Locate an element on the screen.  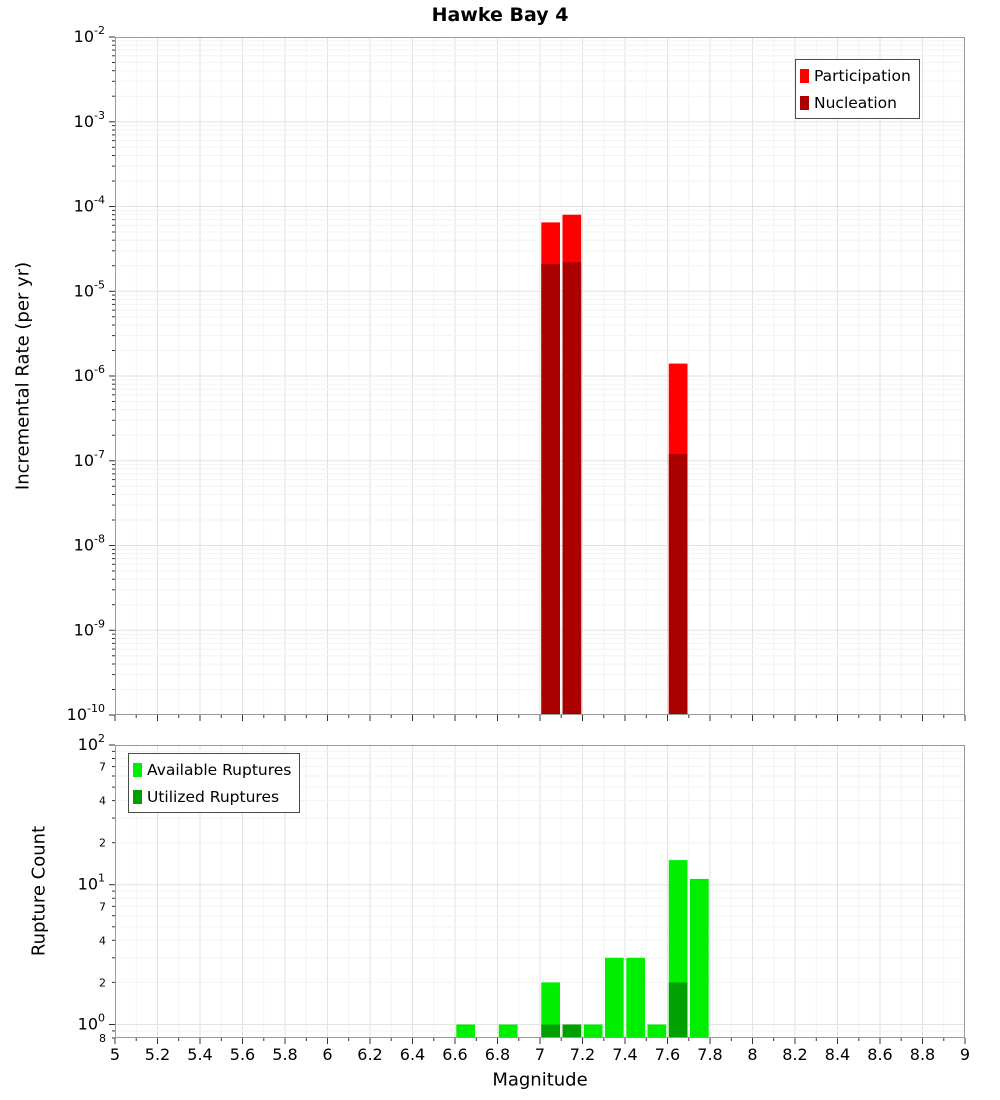
y-tick-label: 10⁻⁸ is located at coordinates (89, 544).